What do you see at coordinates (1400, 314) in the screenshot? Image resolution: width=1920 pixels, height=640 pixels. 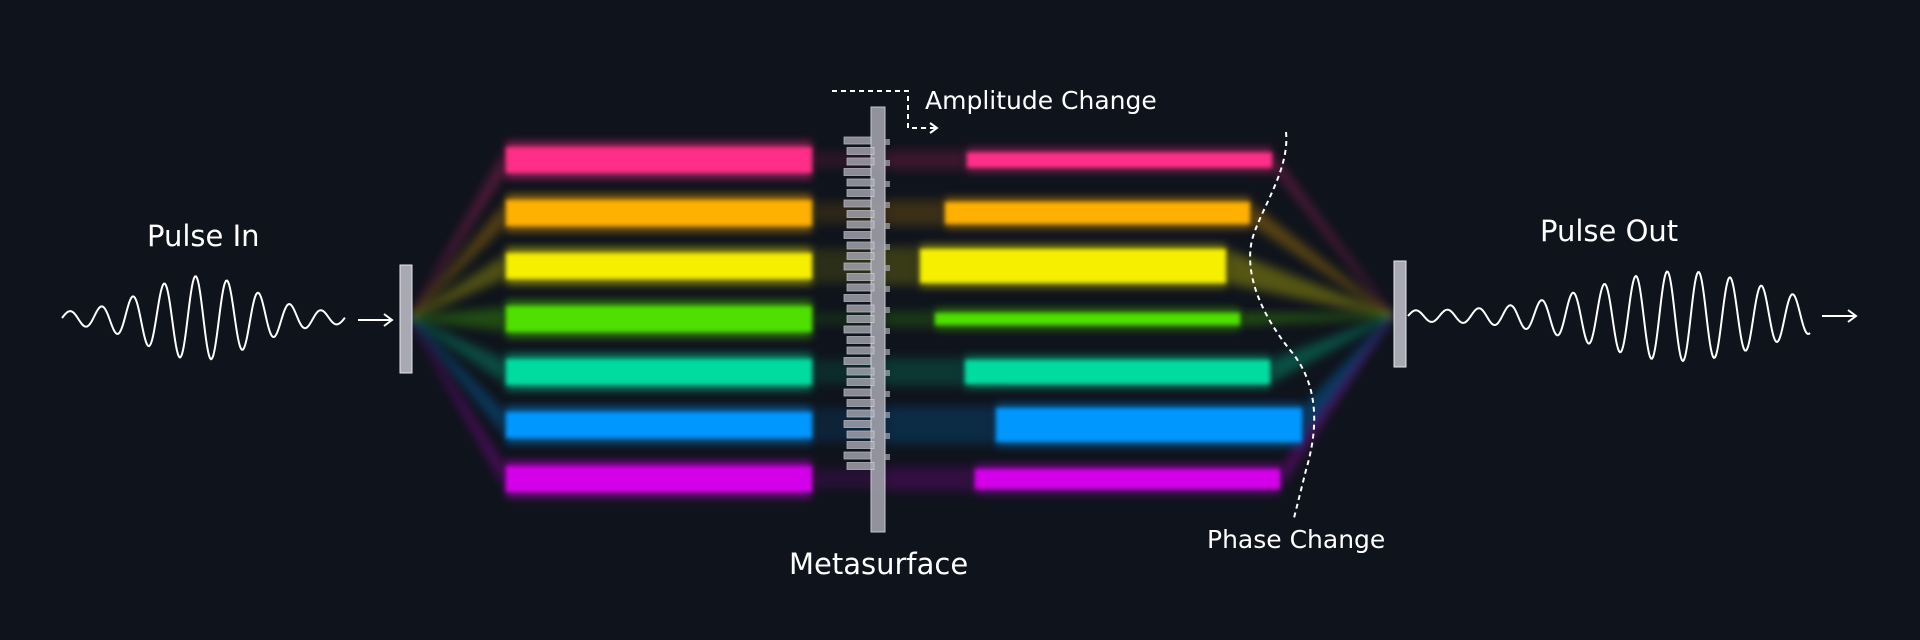 I see `output-coupler` at bounding box center [1400, 314].